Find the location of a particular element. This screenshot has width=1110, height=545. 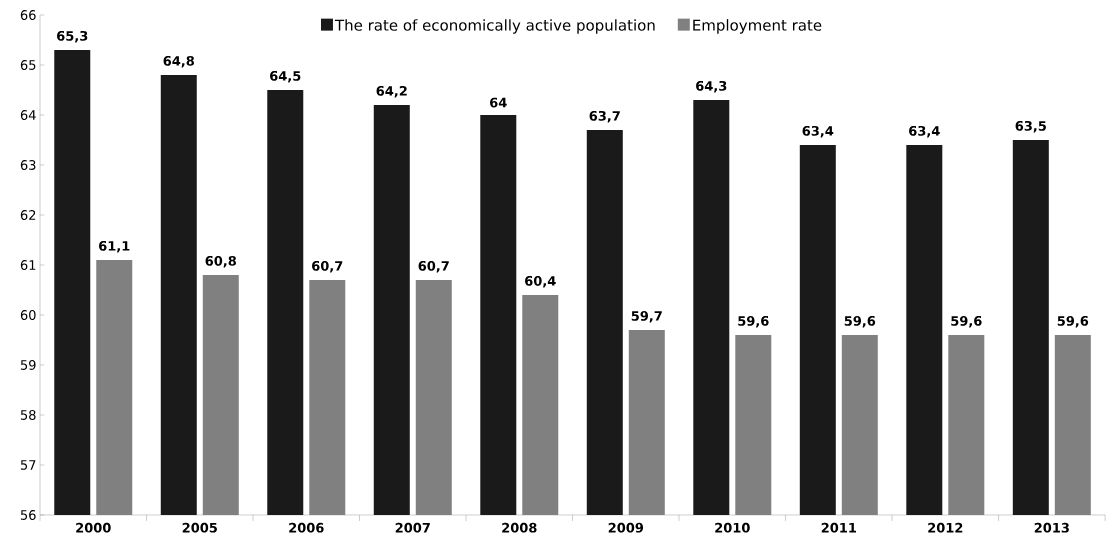

y-tick-label: 57 is located at coordinates (28, 465).